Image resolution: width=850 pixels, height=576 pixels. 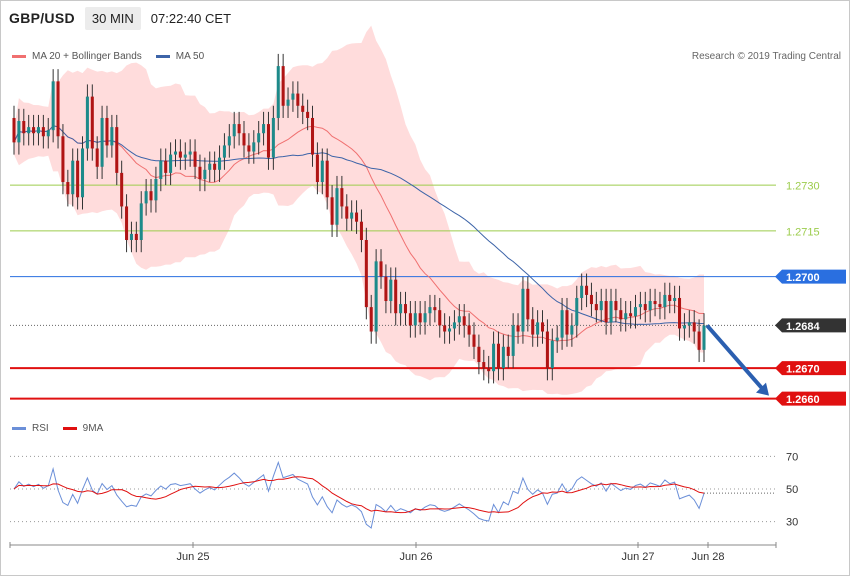 I want to click on level-label: 1.2660, so click(x=803, y=400).